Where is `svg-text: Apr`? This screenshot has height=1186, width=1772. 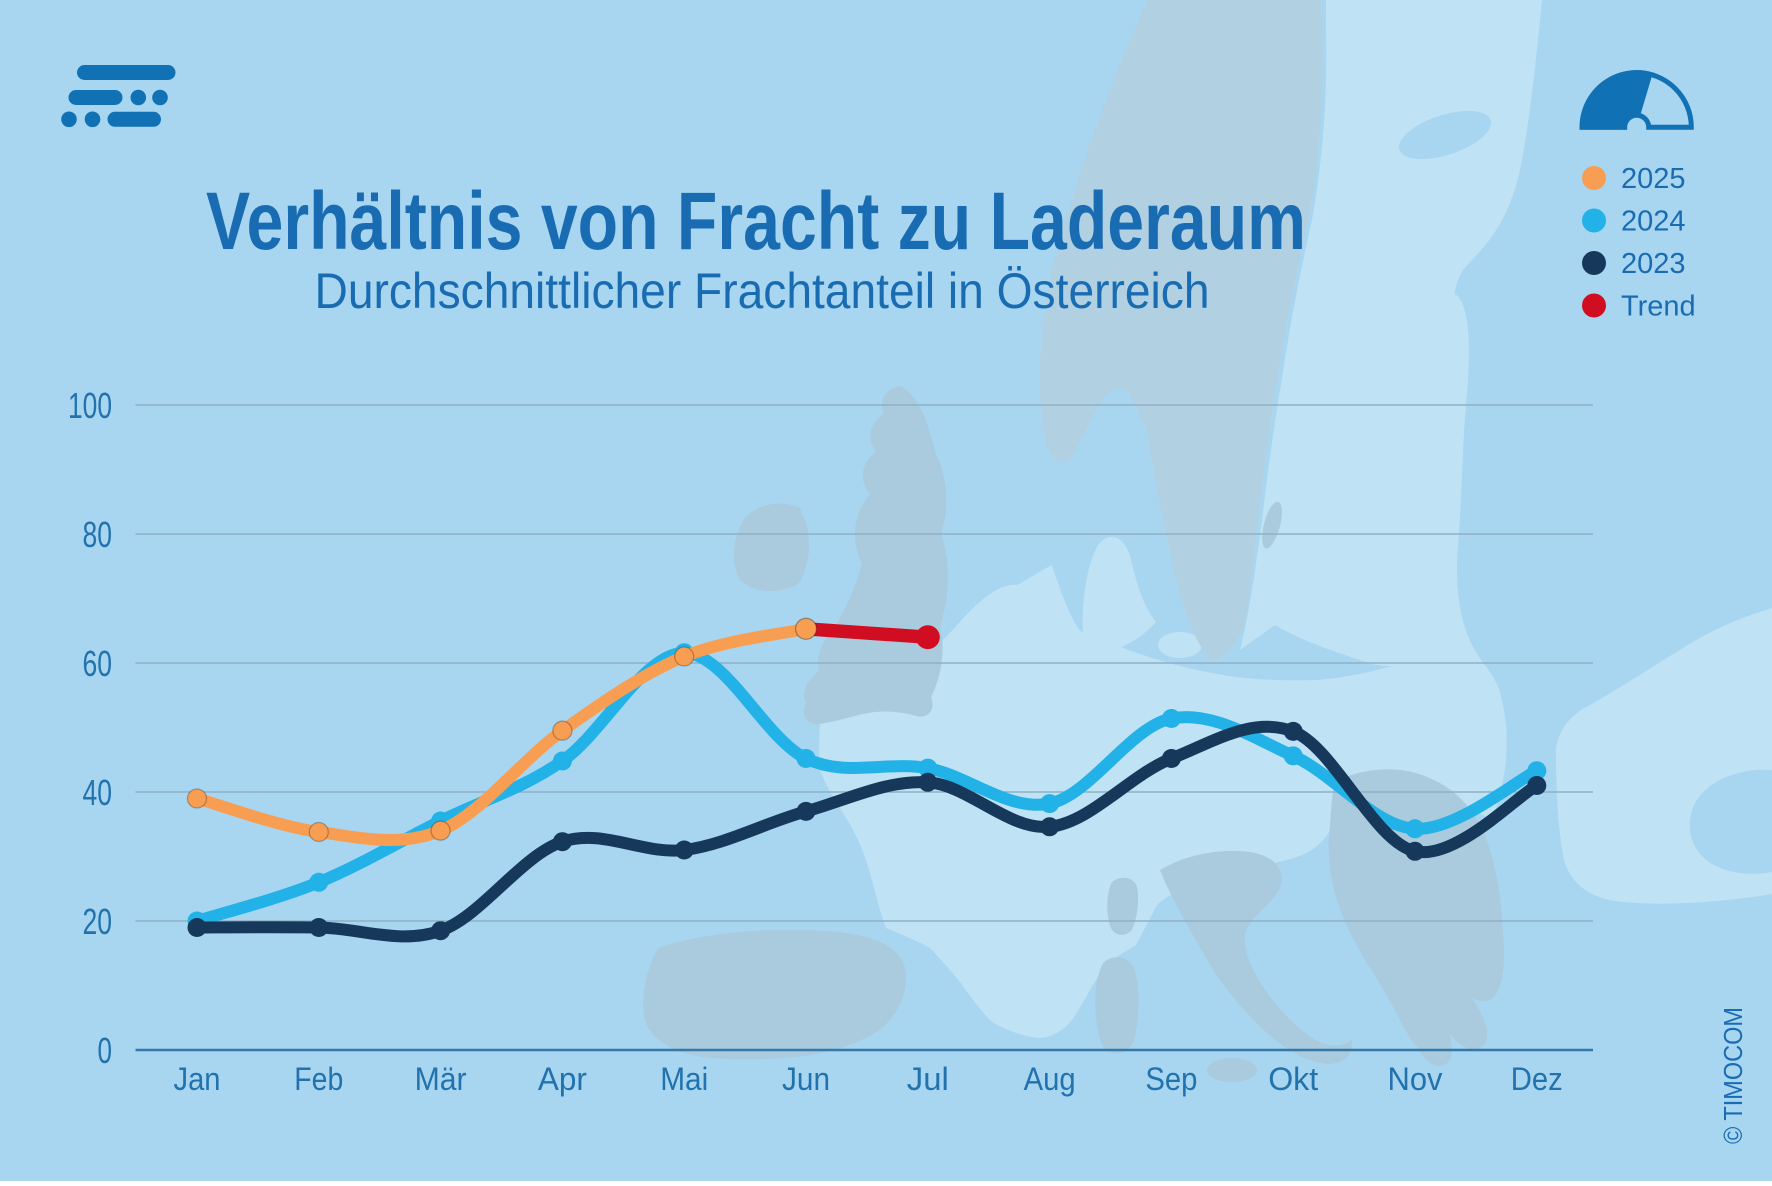
svg-text: Apr is located at coordinates (562, 1079).